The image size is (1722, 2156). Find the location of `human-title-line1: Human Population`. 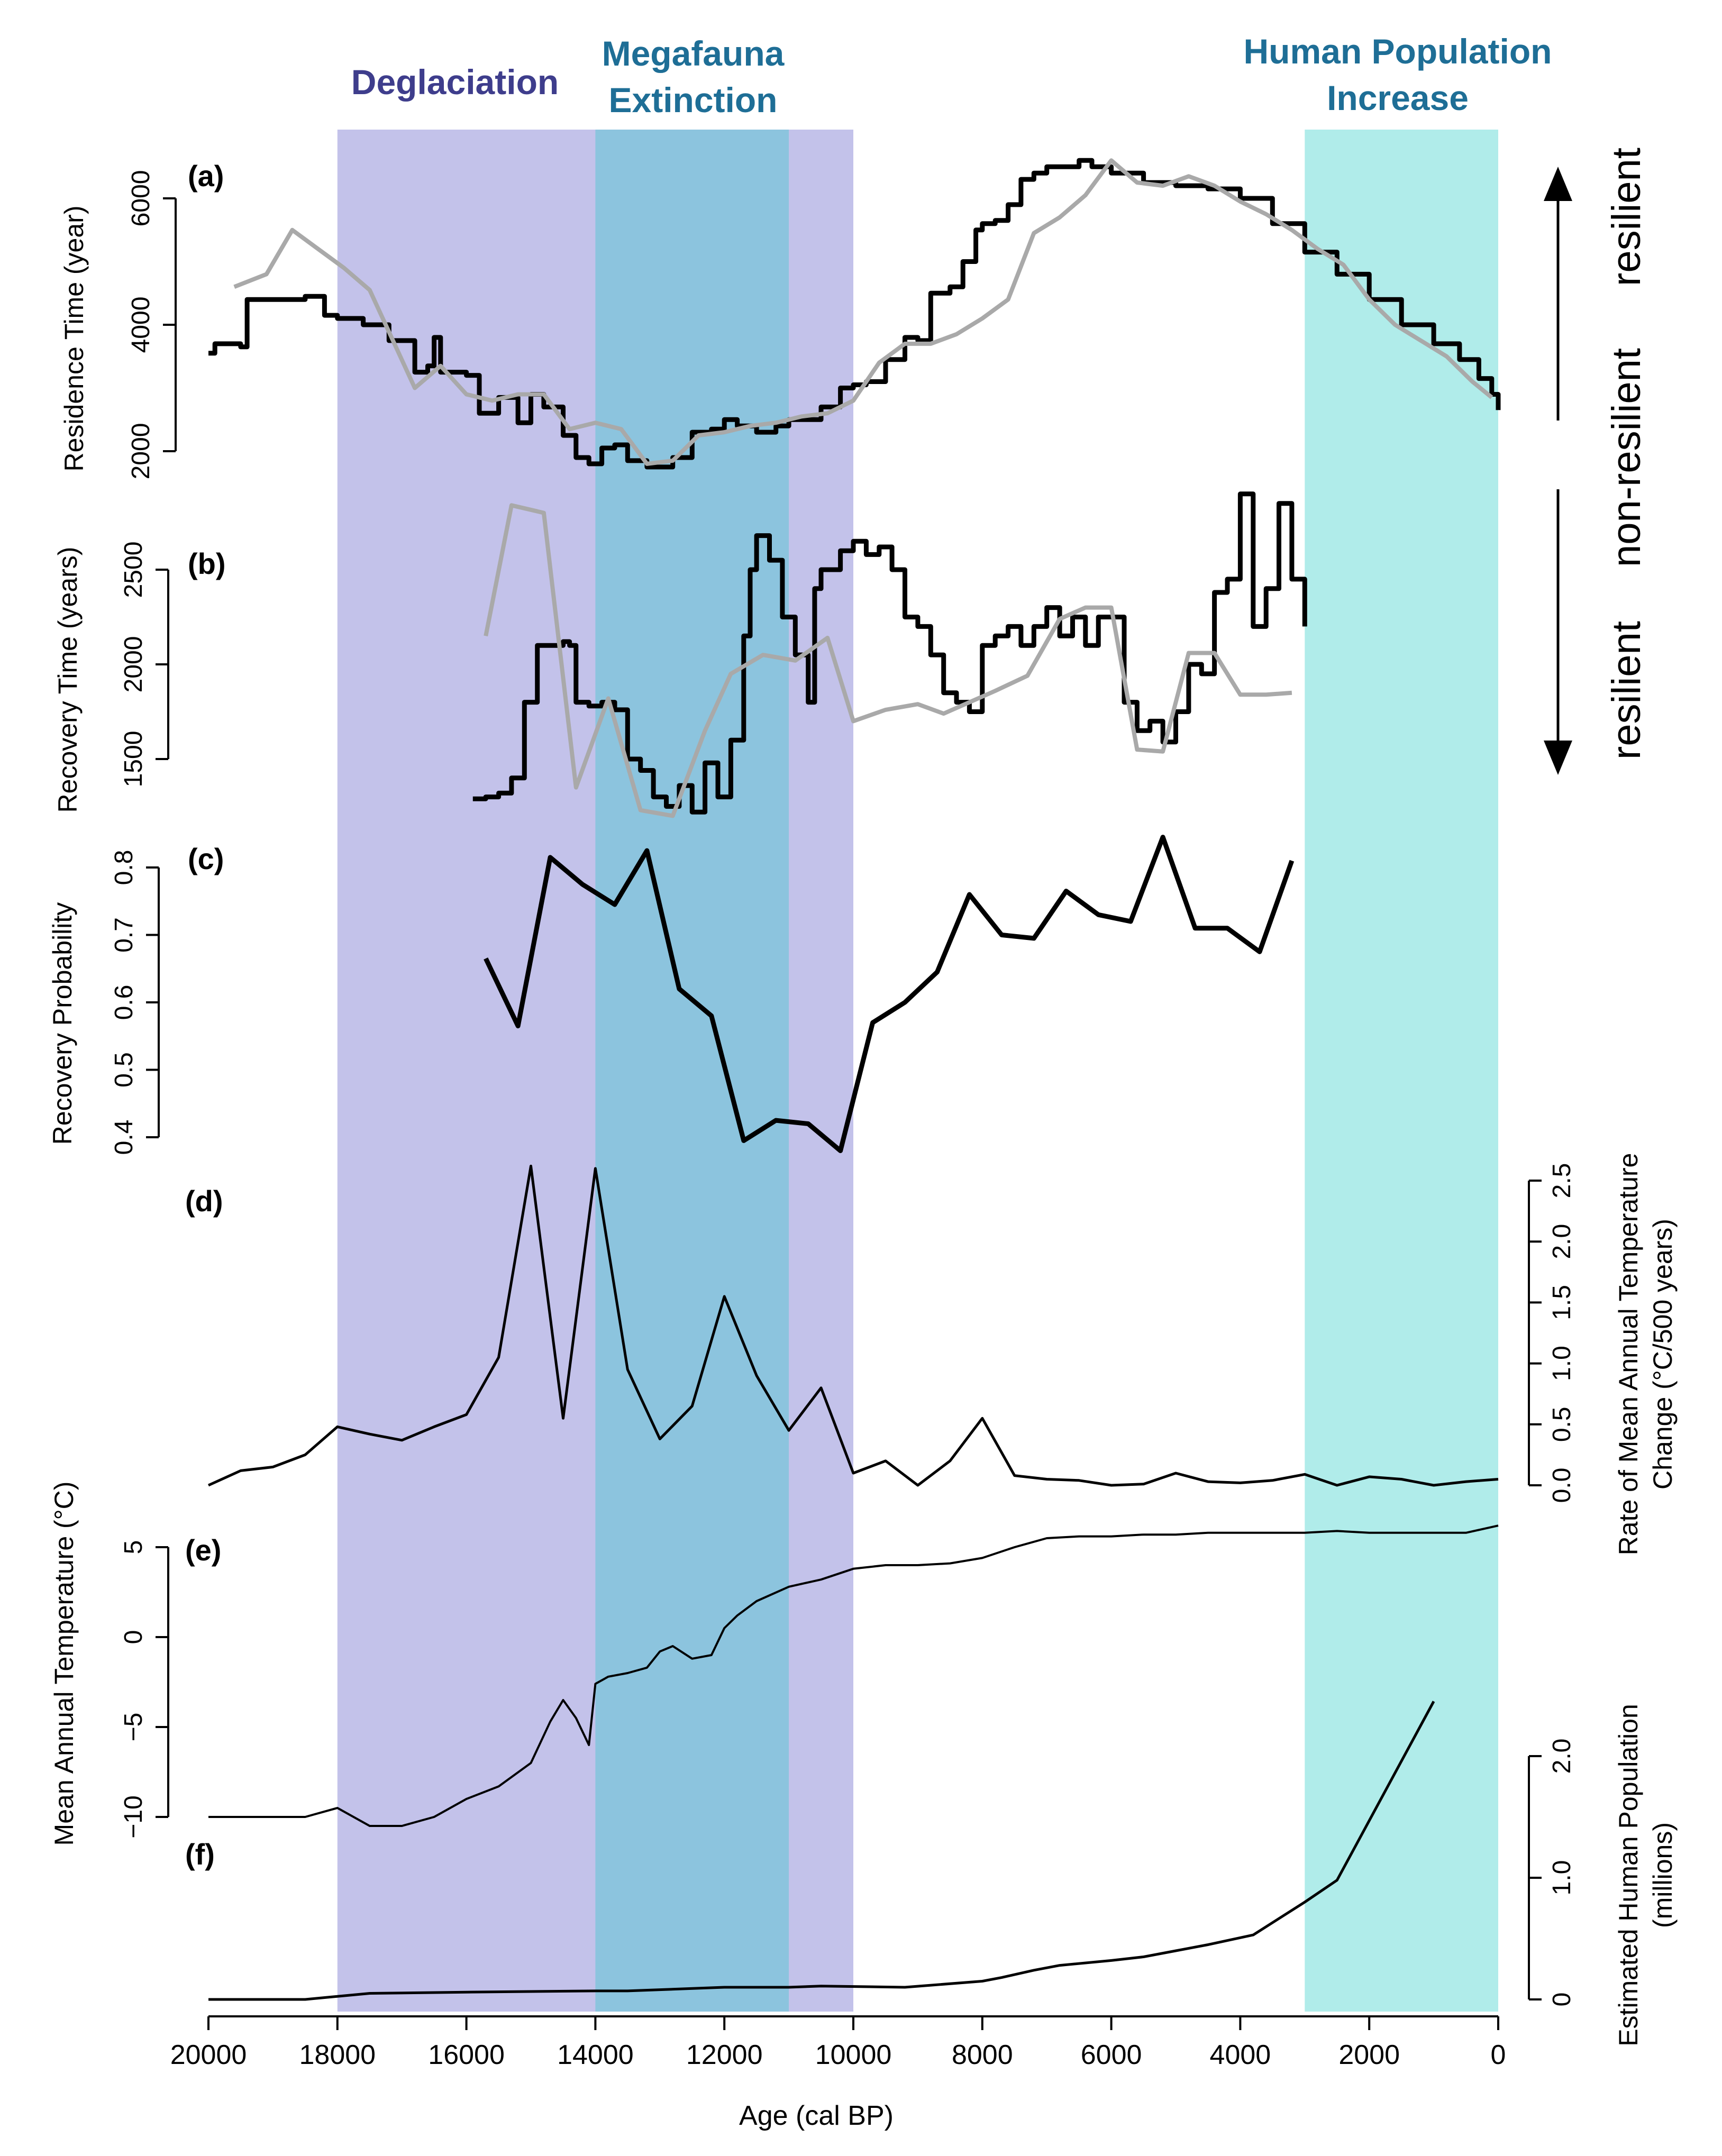

human-title-line1: Human Population is located at coordinates (1398, 52).